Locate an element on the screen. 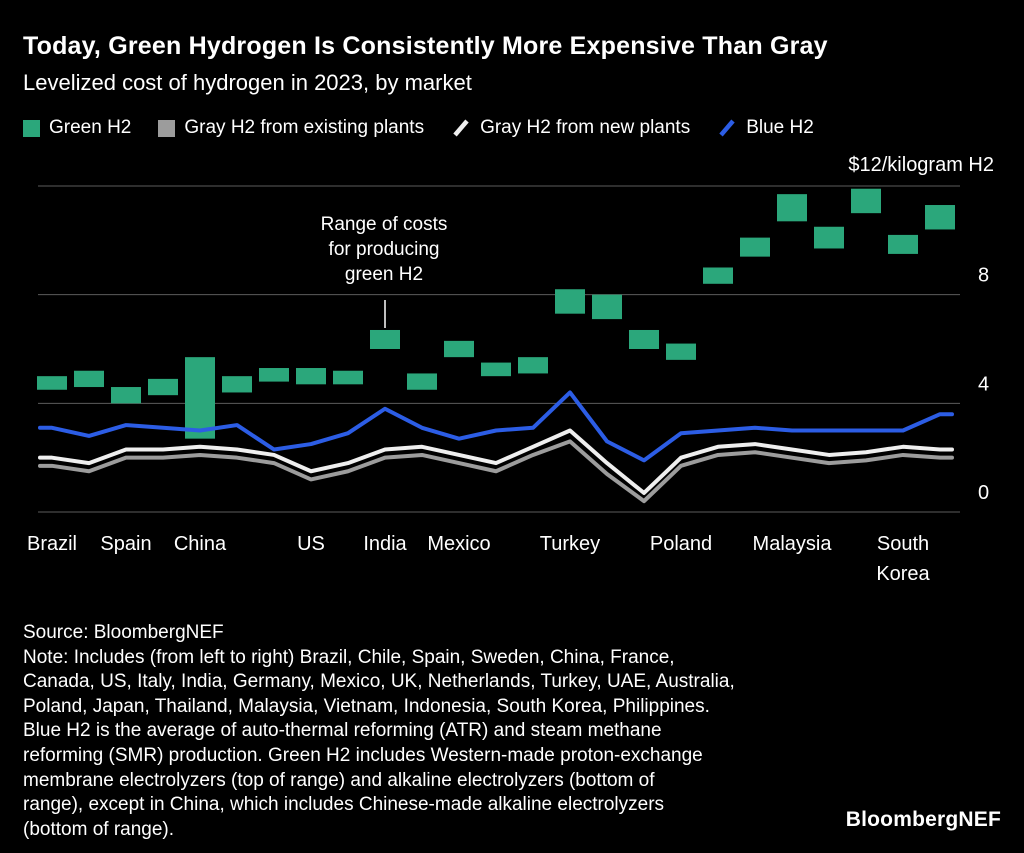  source-text: Source: BloombergNEF is located at coordinates (123, 632).